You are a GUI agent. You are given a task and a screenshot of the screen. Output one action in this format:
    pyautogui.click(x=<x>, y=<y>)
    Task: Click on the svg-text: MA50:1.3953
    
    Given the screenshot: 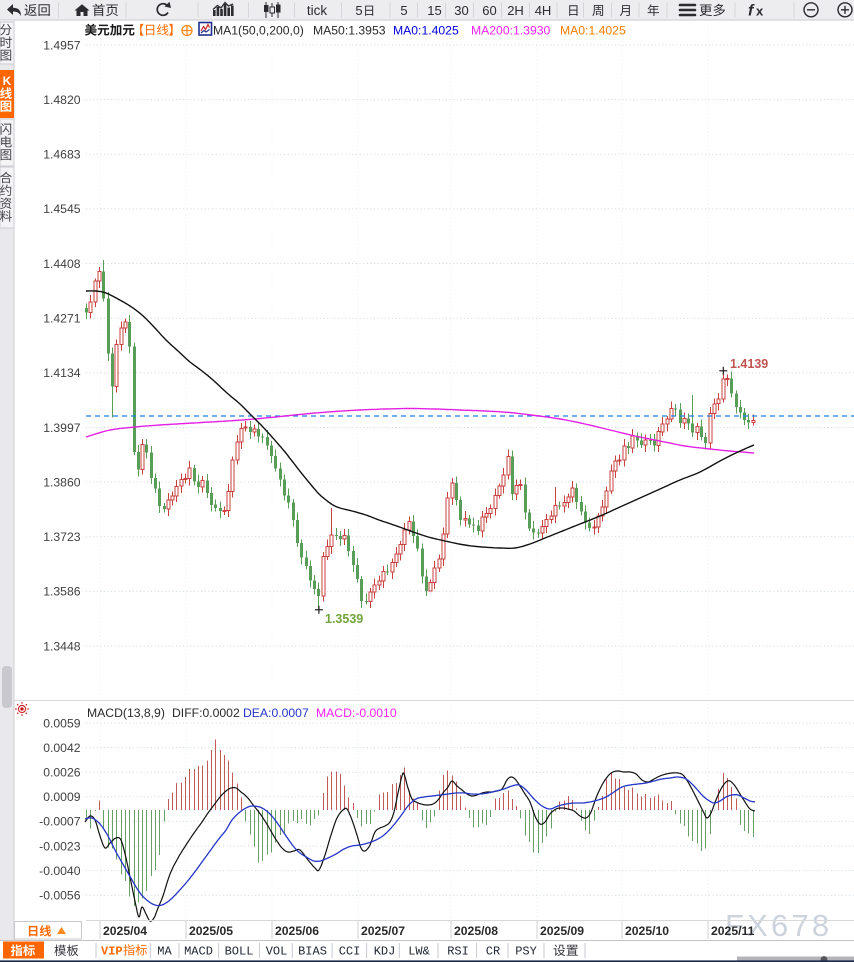 What is the action you would take?
    pyautogui.click(x=349, y=31)
    